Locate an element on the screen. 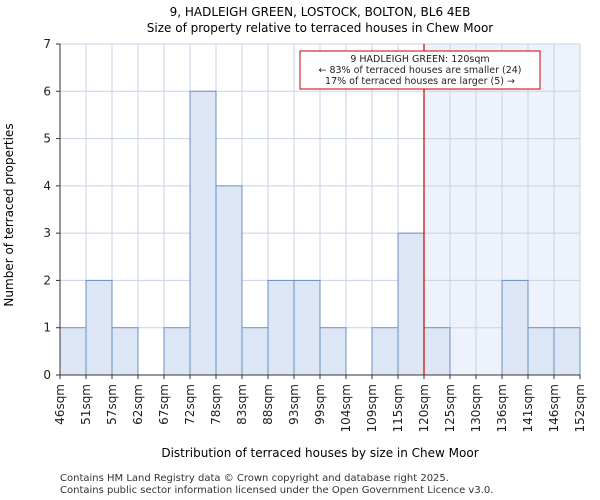 This screenshot has height=500, width=600. x-tick-label: 141sqm is located at coordinates (528, 408).